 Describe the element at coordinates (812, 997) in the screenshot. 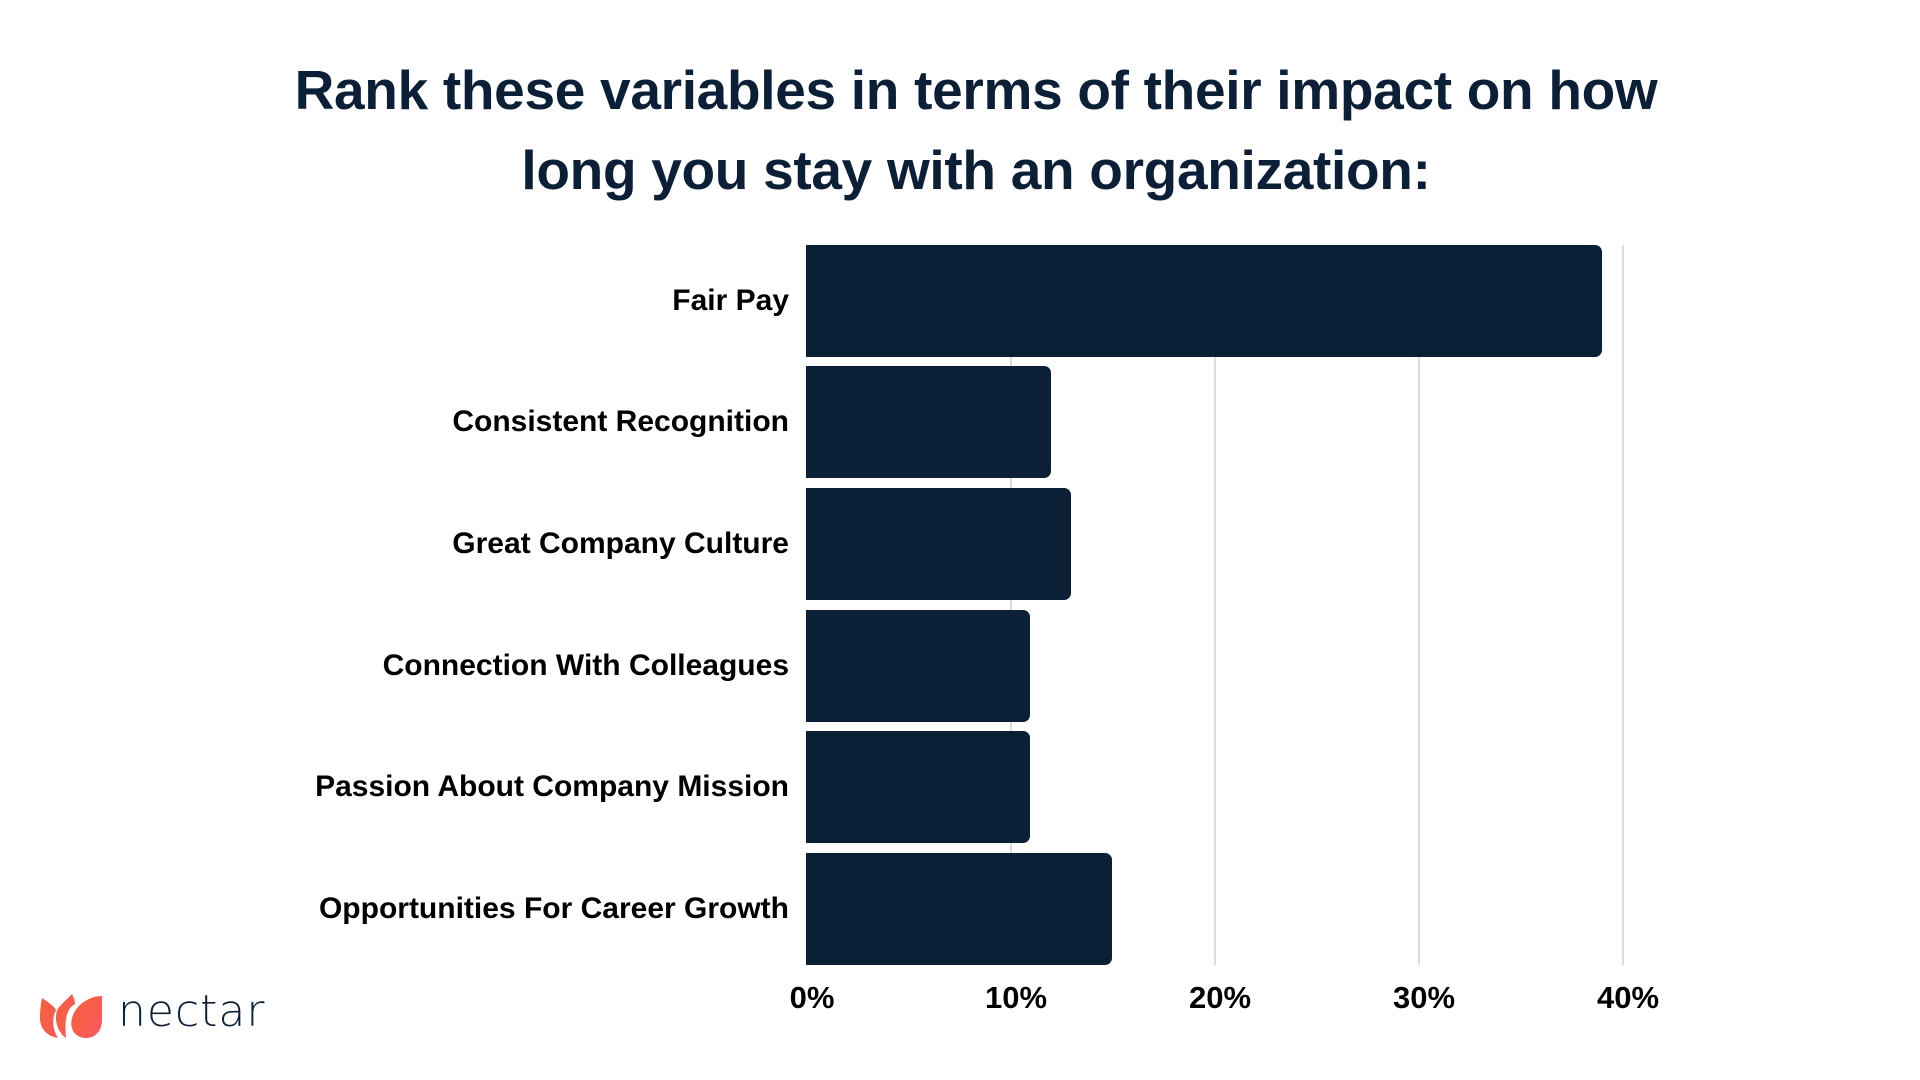

I see `x-tick-label: 0%` at that location.